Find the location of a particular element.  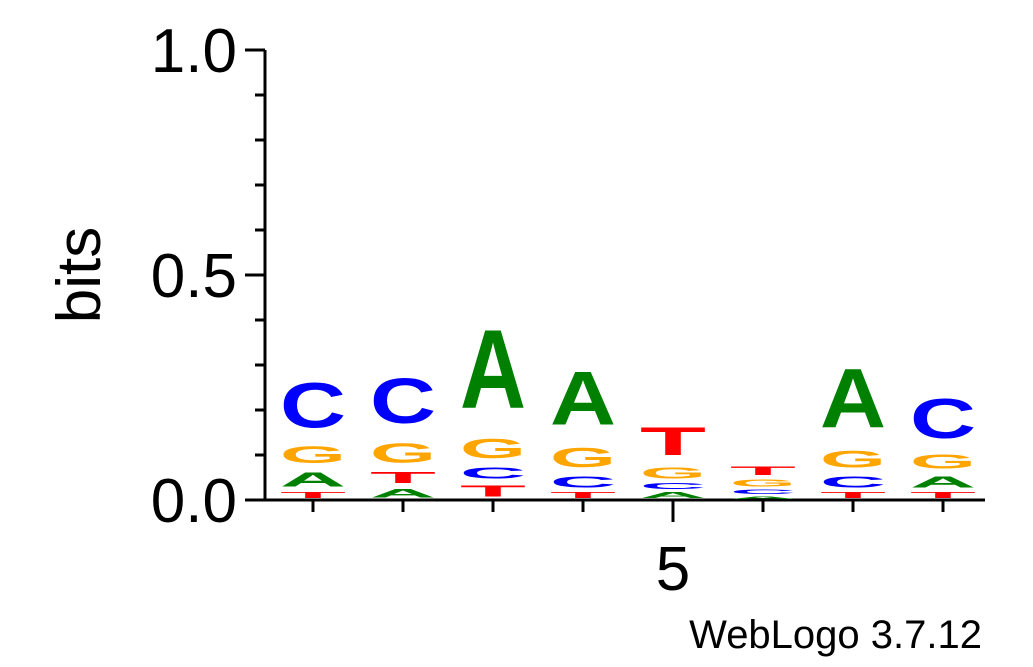

weblogo-footer: WebLogo 3.7.12 is located at coordinates (835, 635).